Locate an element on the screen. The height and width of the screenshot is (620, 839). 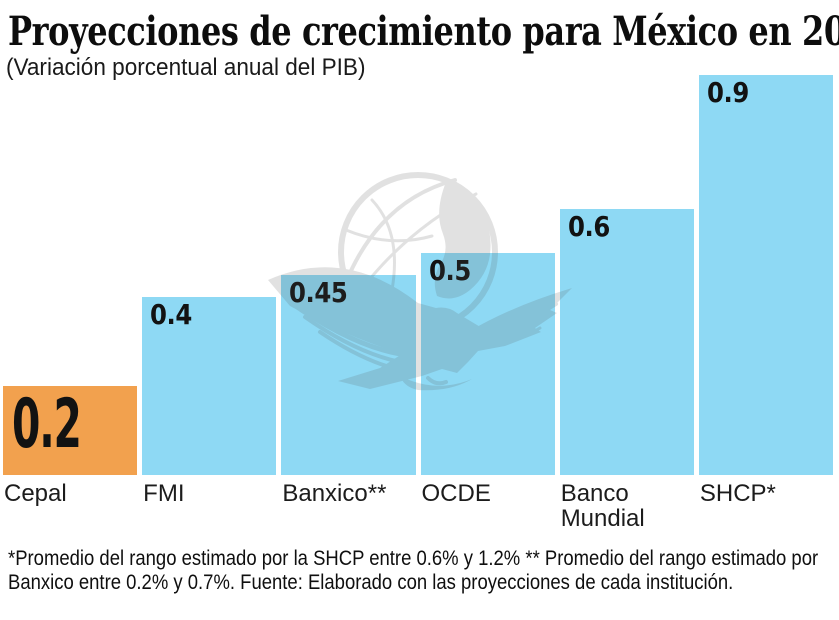
chart-subtitle: (Variación porcentual anual del PIB) is located at coordinates (186, 67).